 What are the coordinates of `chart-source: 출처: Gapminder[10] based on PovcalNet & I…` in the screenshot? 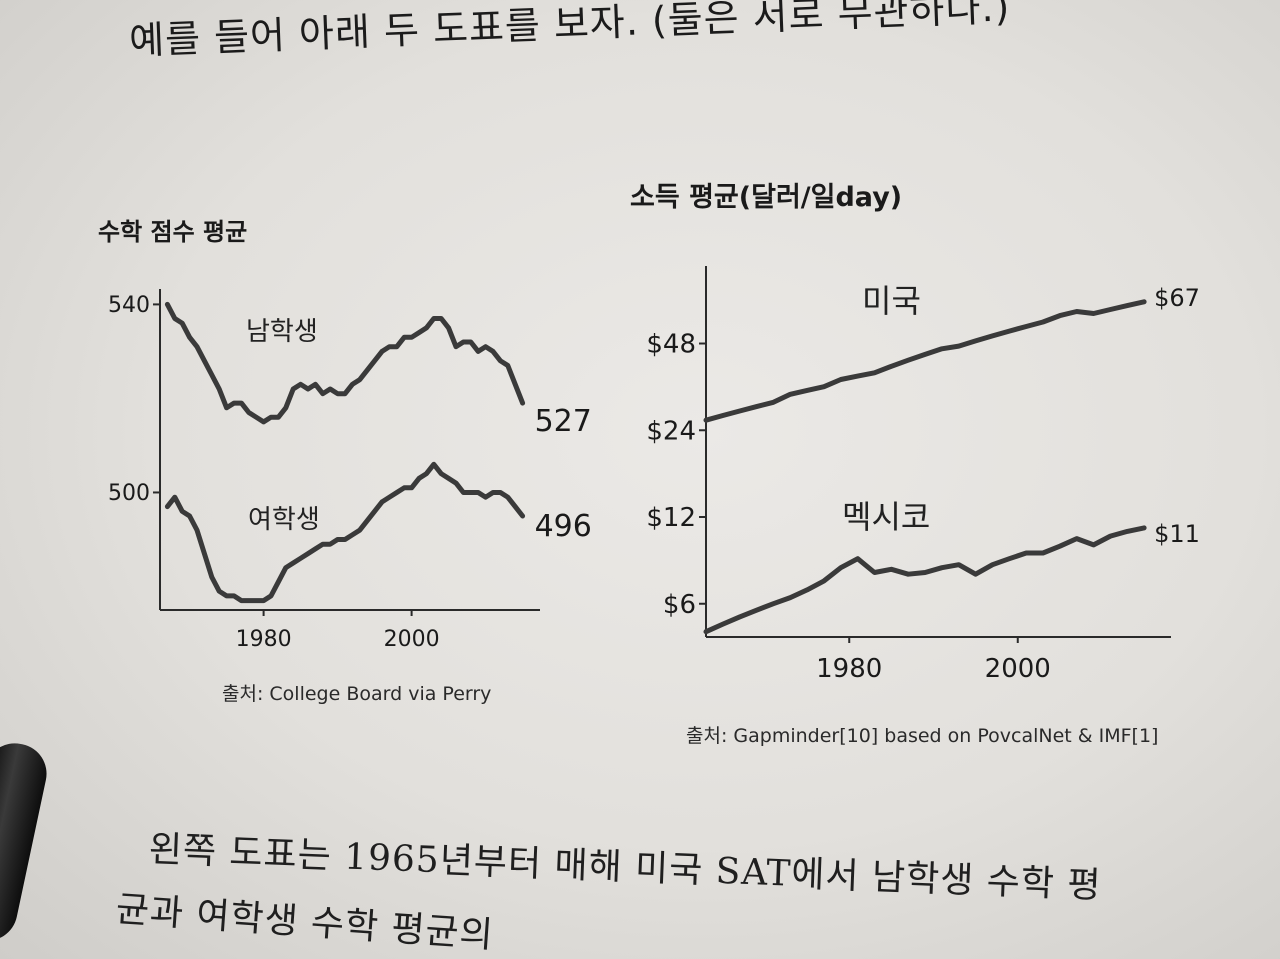 It's located at (922, 736).